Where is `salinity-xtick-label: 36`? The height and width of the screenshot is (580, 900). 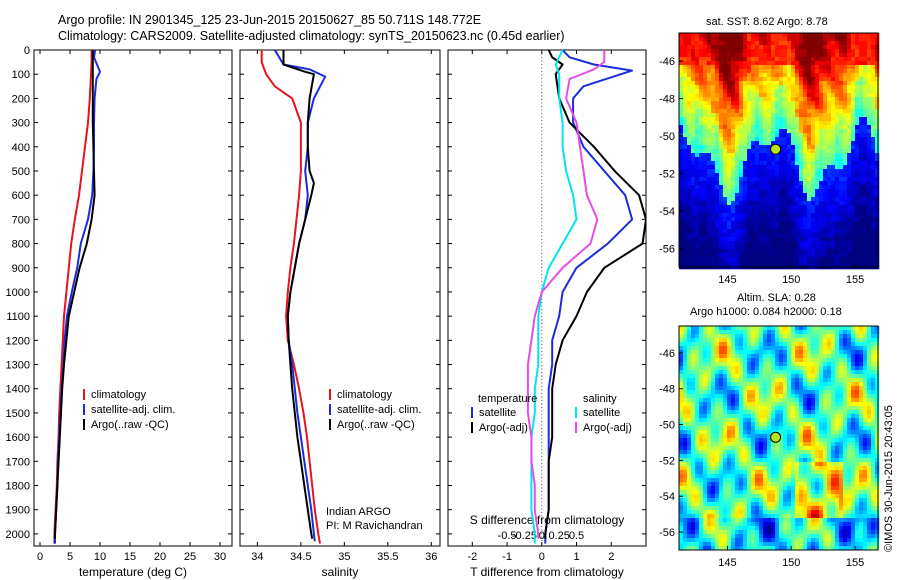
salinity-xtick-label: 36 is located at coordinates (431, 557).